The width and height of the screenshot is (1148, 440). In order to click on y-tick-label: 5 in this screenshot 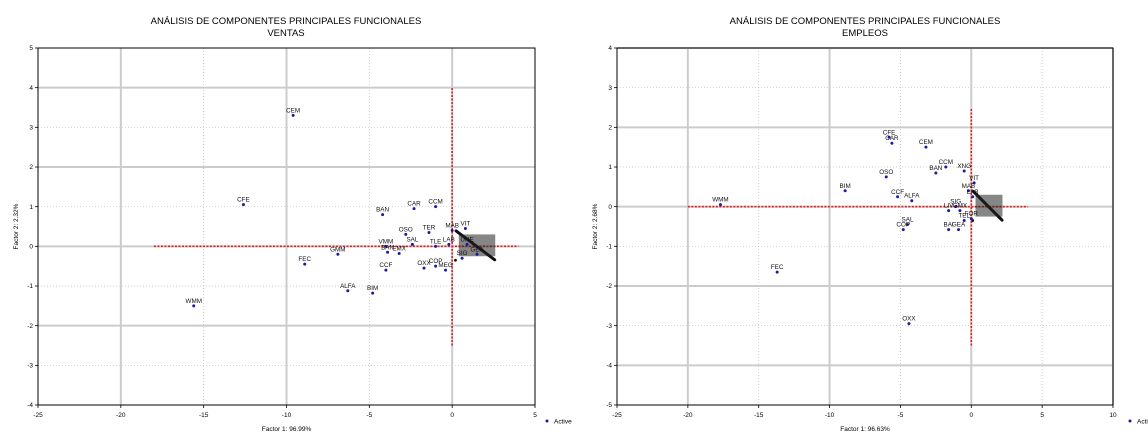, I will do `click(31, 48)`.